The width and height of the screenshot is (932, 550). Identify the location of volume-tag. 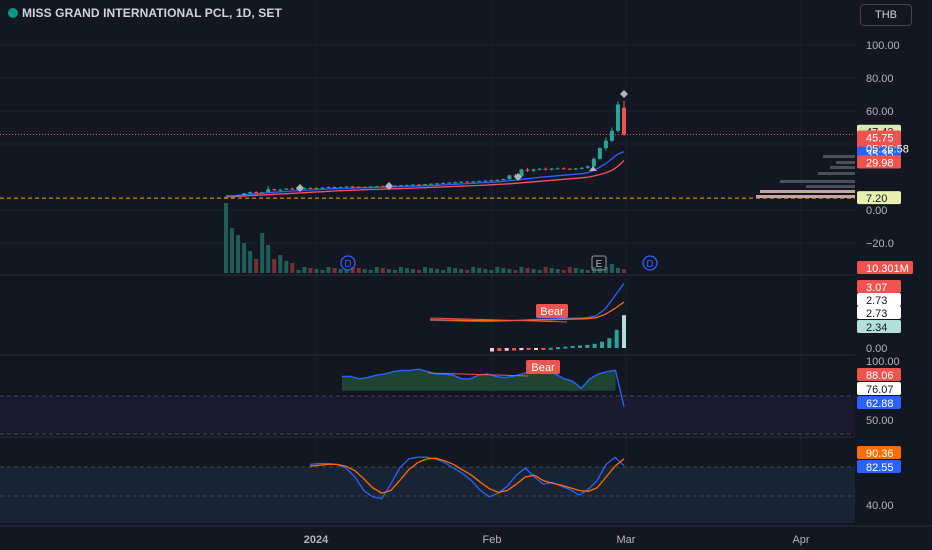
(885, 267).